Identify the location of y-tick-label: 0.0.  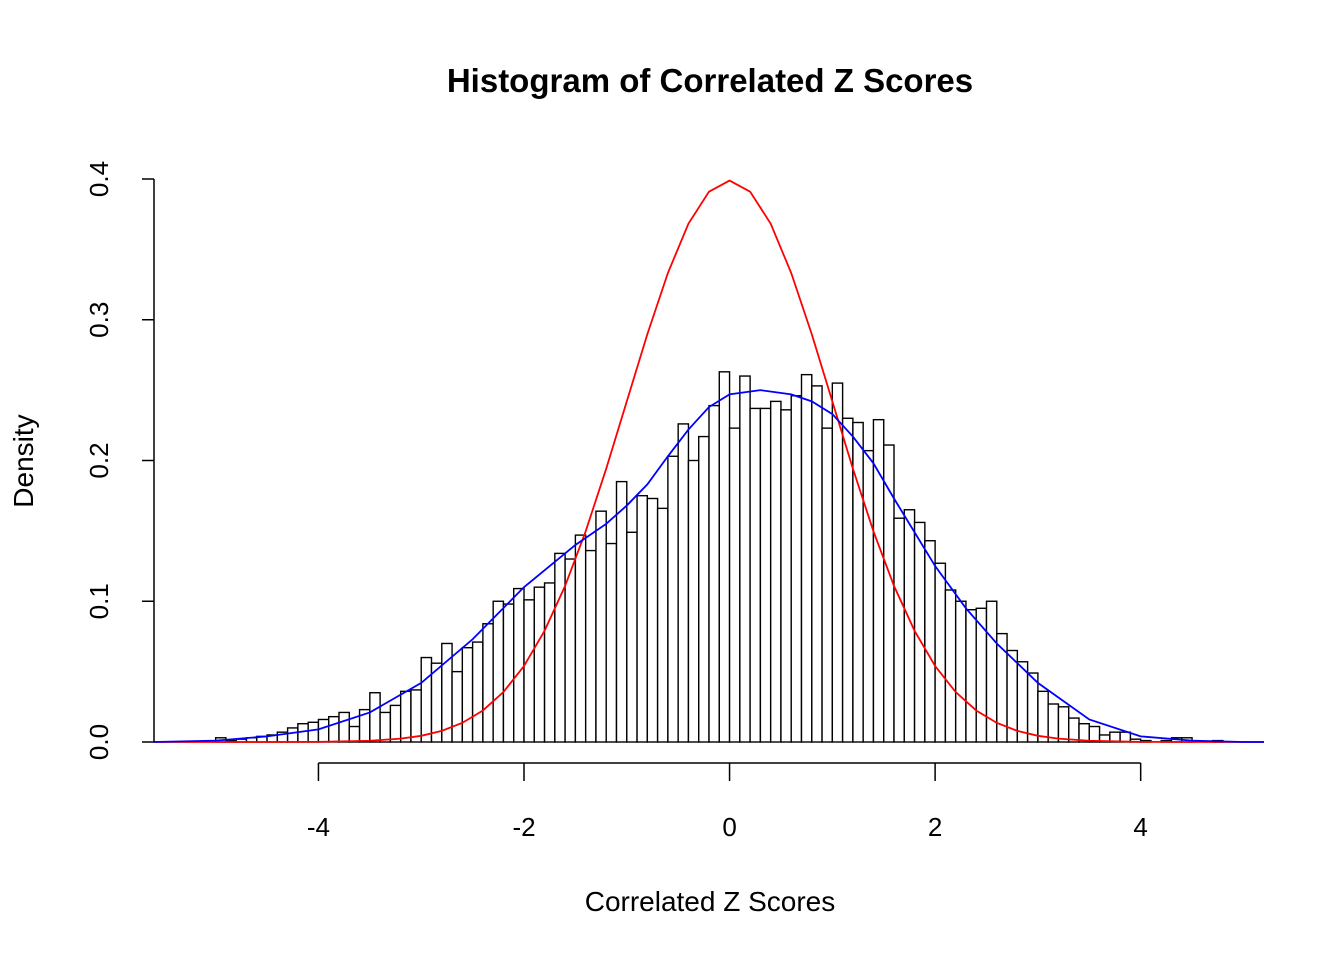
(99, 742).